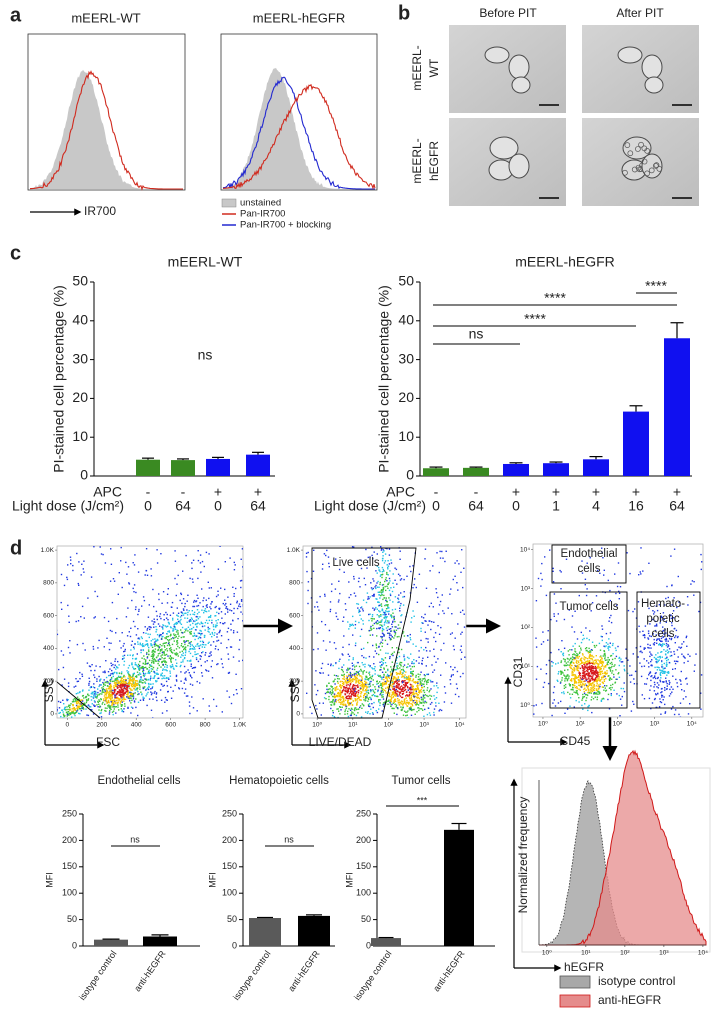 The image size is (714, 1015). Describe the element at coordinates (404, 13) in the screenshot. I see `panel-label: b` at that location.